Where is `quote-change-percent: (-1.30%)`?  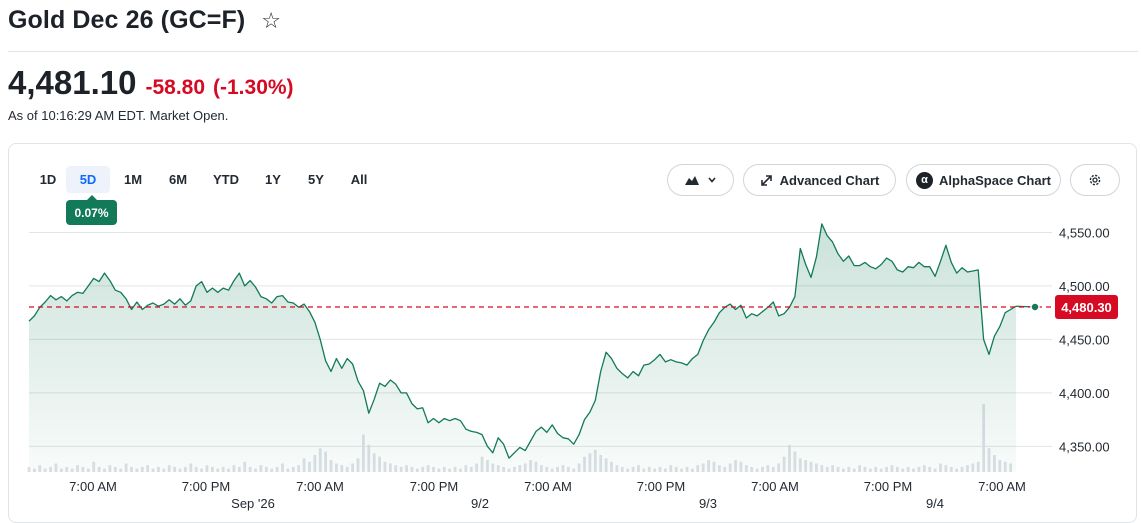
quote-change-percent: (-1.30%) is located at coordinates (253, 87).